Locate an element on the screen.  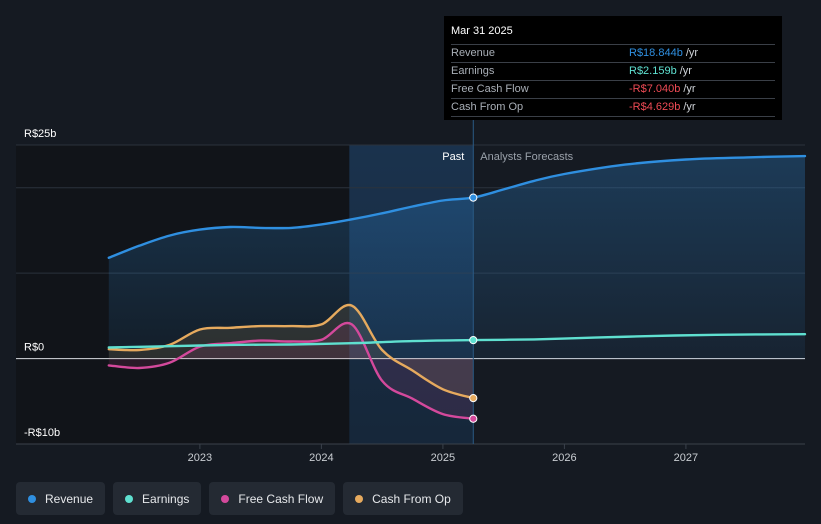
marker-earnings is located at coordinates (473, 340).